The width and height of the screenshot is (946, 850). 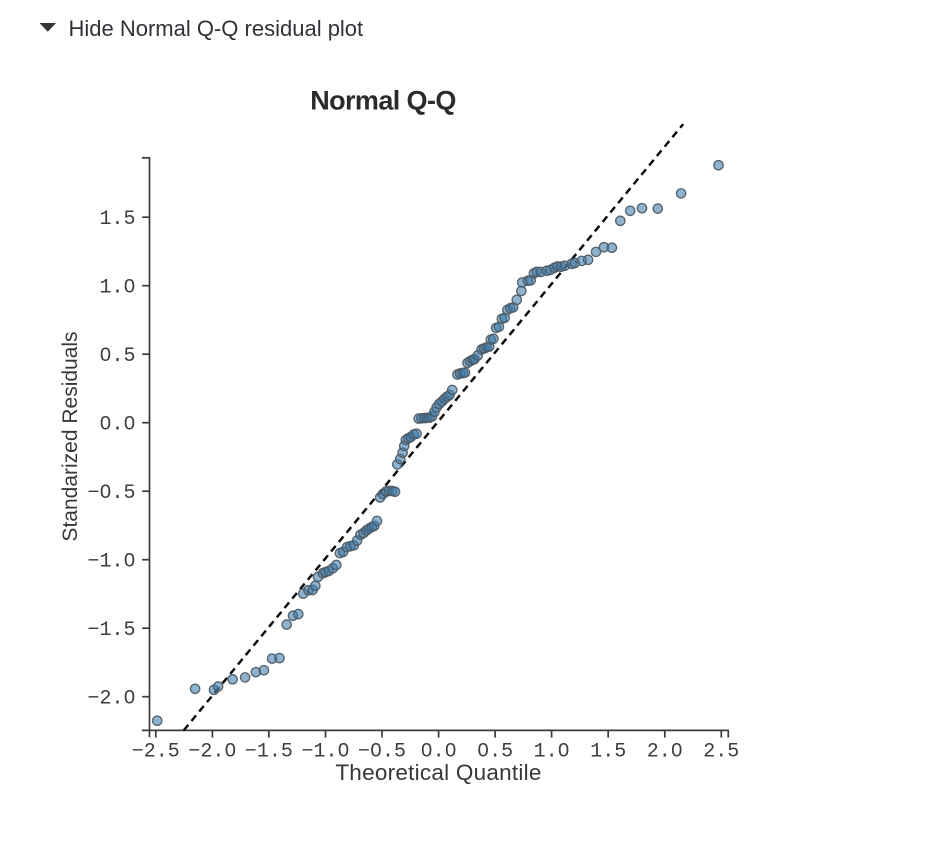 I want to click on svg-text: Standarized Residuals, so click(x=70, y=436).